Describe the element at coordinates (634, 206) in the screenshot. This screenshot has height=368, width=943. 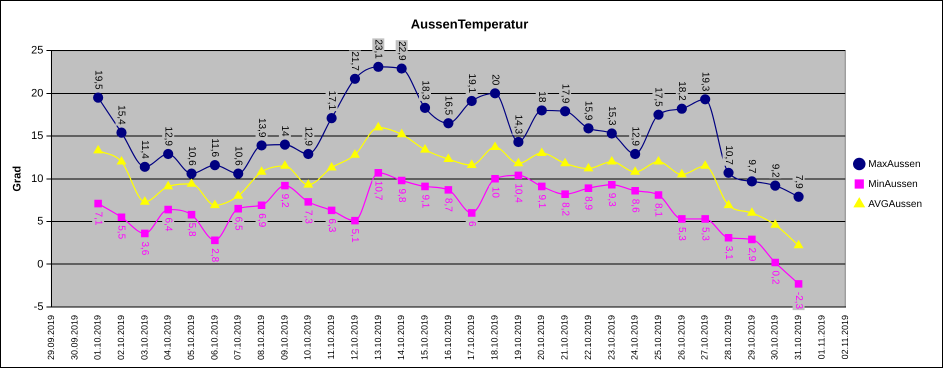
I see `data-label: 8,6` at that location.